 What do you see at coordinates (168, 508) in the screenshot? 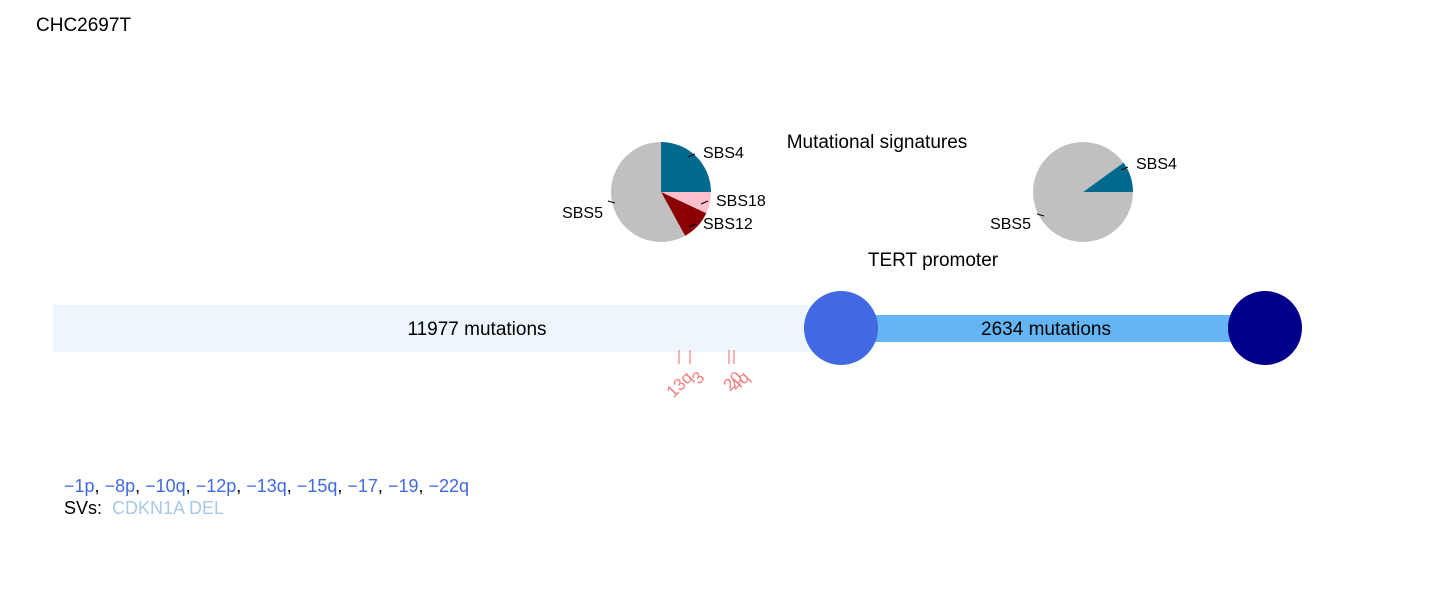
I see `sv-values: CDKN1A DEL` at bounding box center [168, 508].